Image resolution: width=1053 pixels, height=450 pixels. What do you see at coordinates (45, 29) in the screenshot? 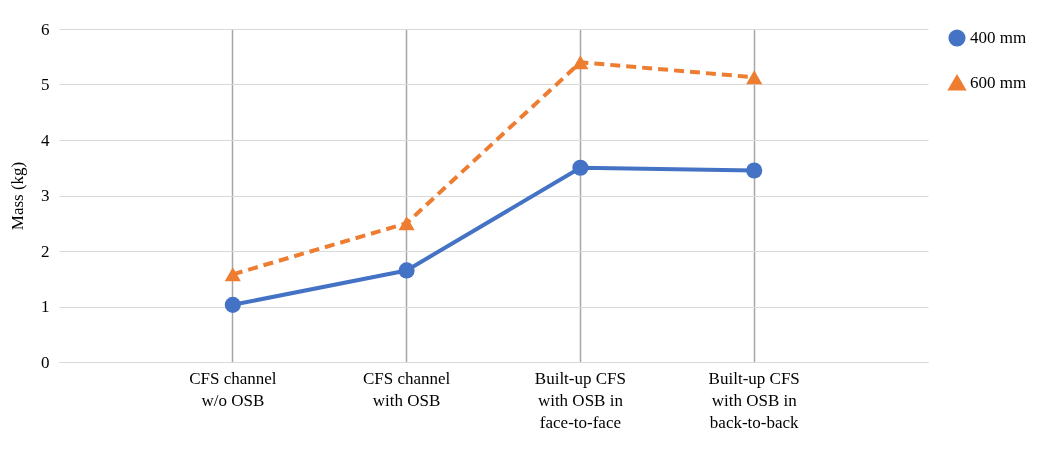
I see `y-tick-label: 6` at bounding box center [45, 29].